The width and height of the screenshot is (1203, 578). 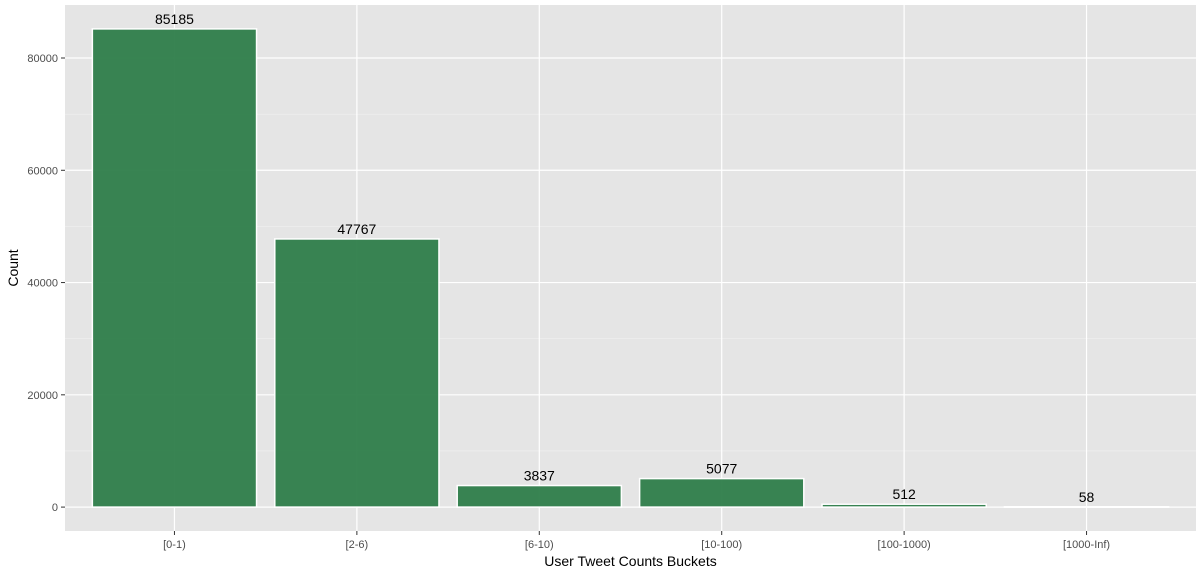 I want to click on y-axis-title: Count, so click(x=13, y=267).